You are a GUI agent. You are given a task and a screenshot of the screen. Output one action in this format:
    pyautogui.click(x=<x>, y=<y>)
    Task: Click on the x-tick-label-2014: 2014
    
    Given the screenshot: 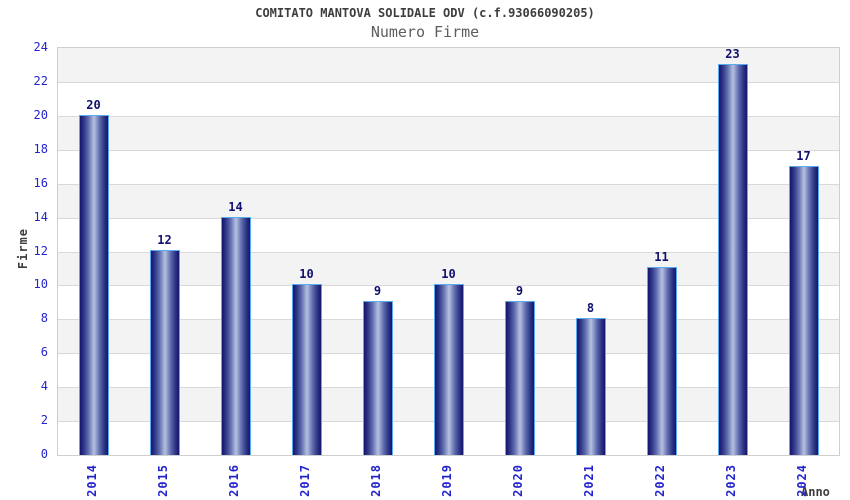 What is the action you would take?
    pyautogui.click(x=92, y=480)
    